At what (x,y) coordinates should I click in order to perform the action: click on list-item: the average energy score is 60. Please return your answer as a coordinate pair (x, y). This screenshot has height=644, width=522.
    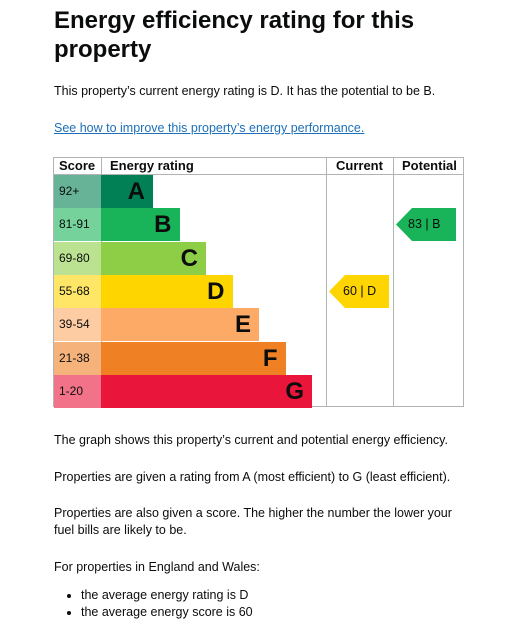
    Looking at the image, I should click on (167, 612).